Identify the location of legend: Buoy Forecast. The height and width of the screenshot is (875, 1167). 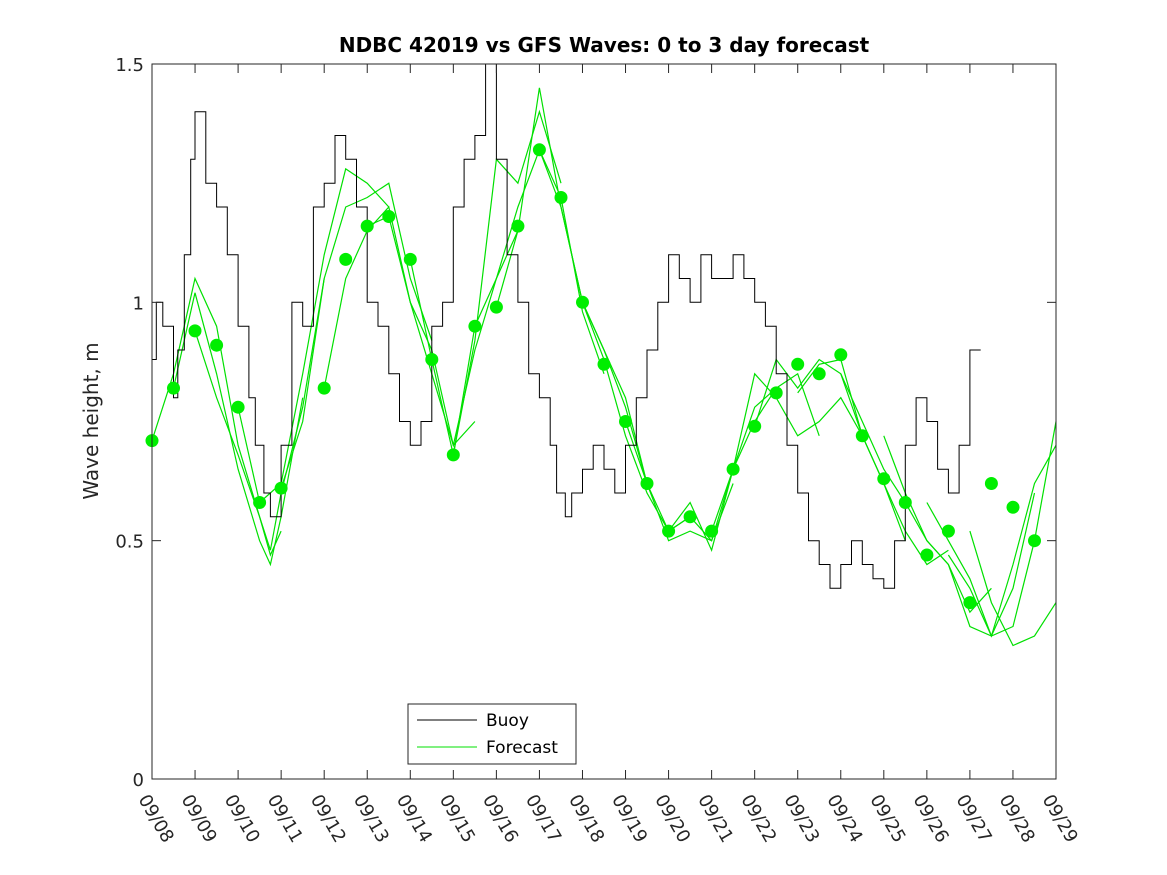
(492, 734).